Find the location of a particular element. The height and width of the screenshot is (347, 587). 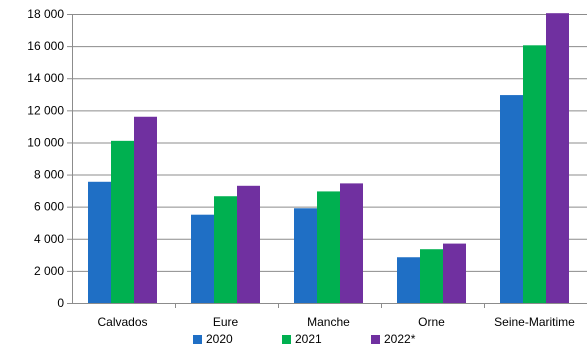

y-tick-label: 8 000 is located at coordinates (49, 175).